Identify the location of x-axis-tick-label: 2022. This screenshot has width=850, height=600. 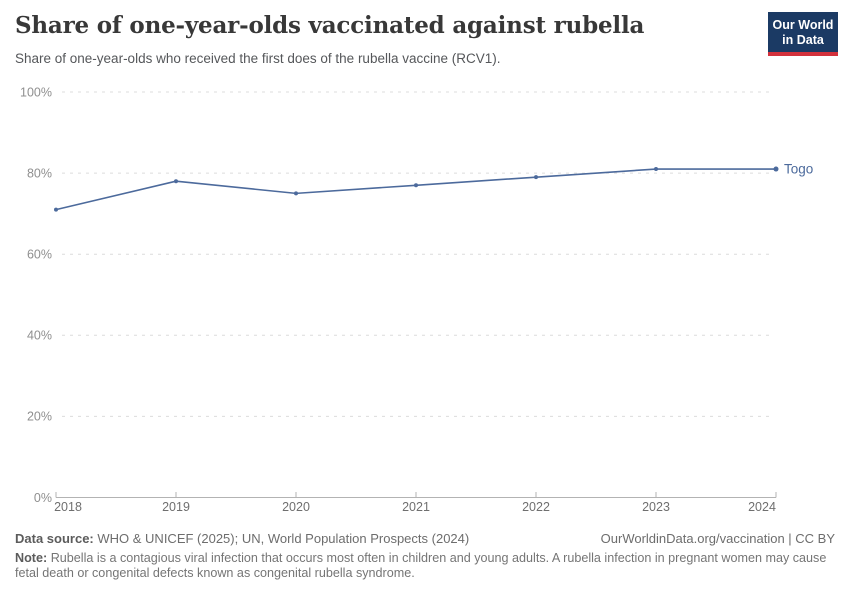
(536, 507).